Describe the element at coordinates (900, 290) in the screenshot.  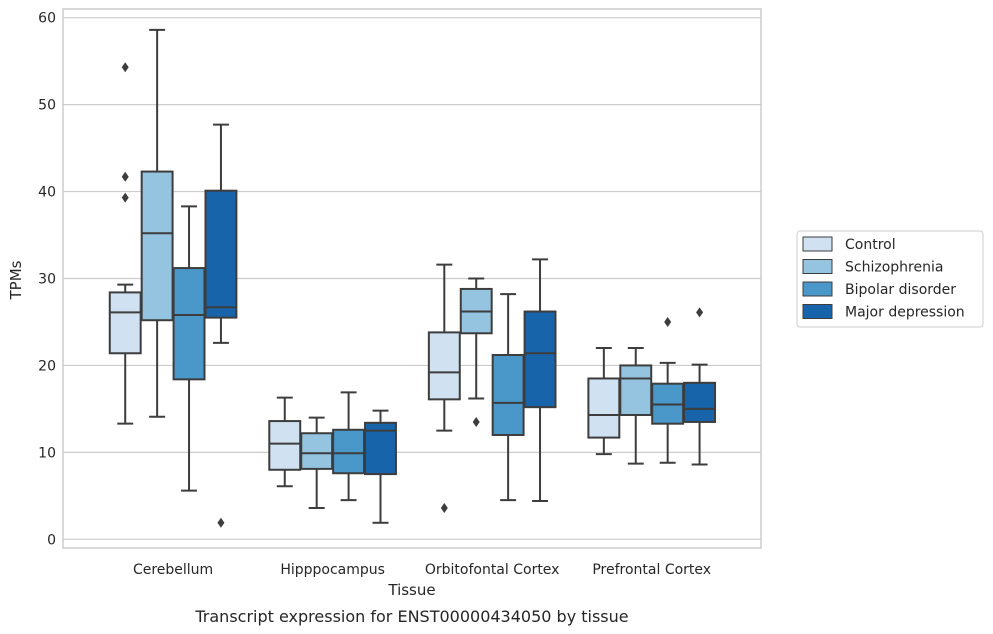
I see `legend-label: Bipolar disorder` at that location.